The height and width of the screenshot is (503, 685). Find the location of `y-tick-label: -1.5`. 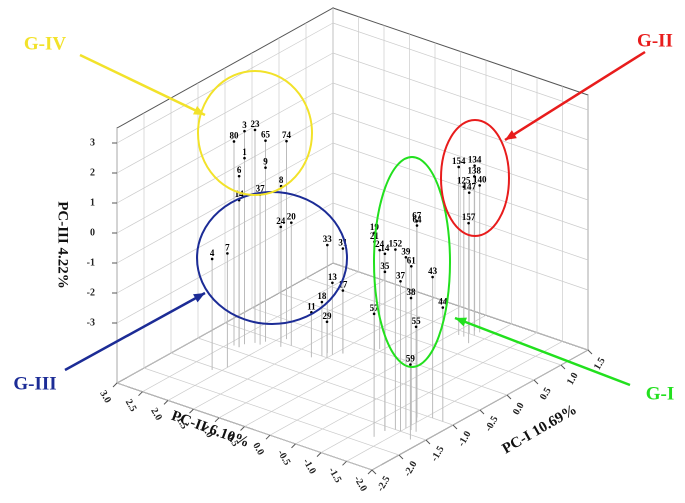

y-tick-label: -1.5 is located at coordinates (334, 475).